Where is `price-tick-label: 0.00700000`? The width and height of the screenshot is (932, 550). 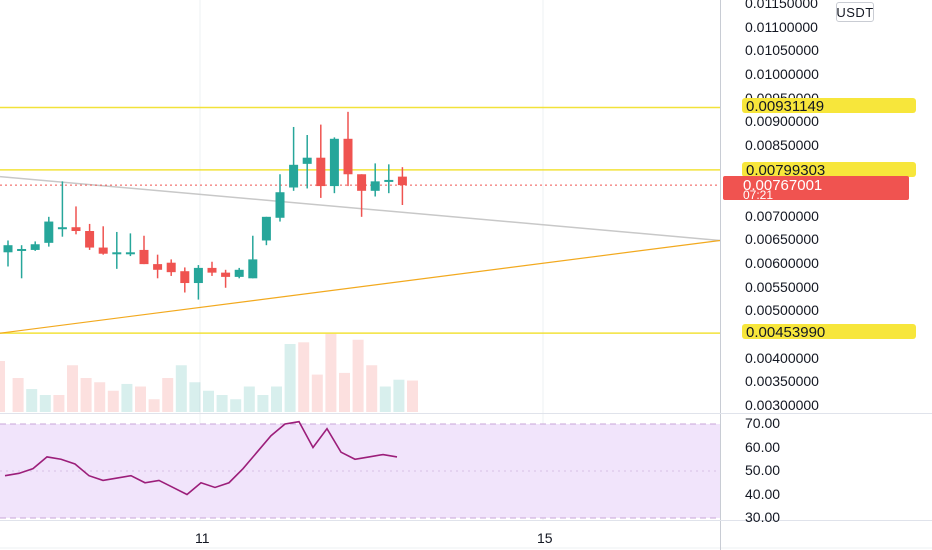 price-tick-label: 0.00700000 is located at coordinates (782, 215).